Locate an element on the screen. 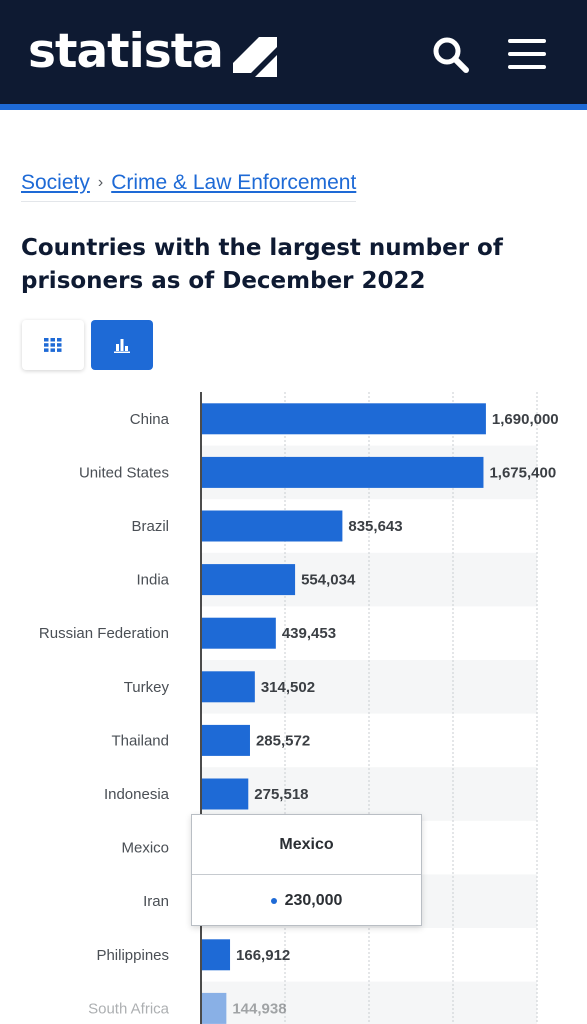 The height and width of the screenshot is (1024, 587). tooltip-title: Mexico is located at coordinates (306, 845).